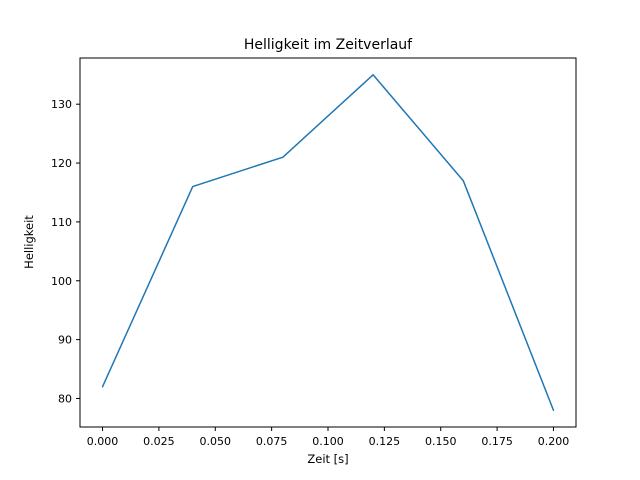 Image resolution: width=640 pixels, height=480 pixels. Describe the element at coordinates (61, 281) in the screenshot. I see `y-tick-label: 100` at that location.